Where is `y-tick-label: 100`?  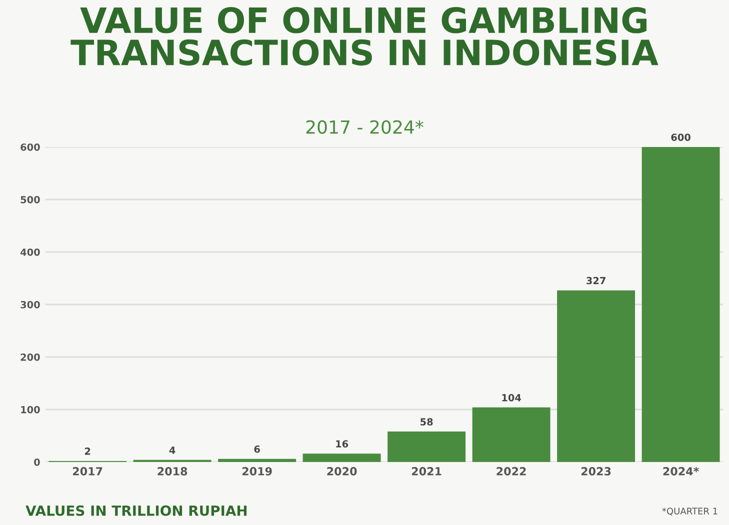 y-tick-label: 100 is located at coordinates (30, 410).